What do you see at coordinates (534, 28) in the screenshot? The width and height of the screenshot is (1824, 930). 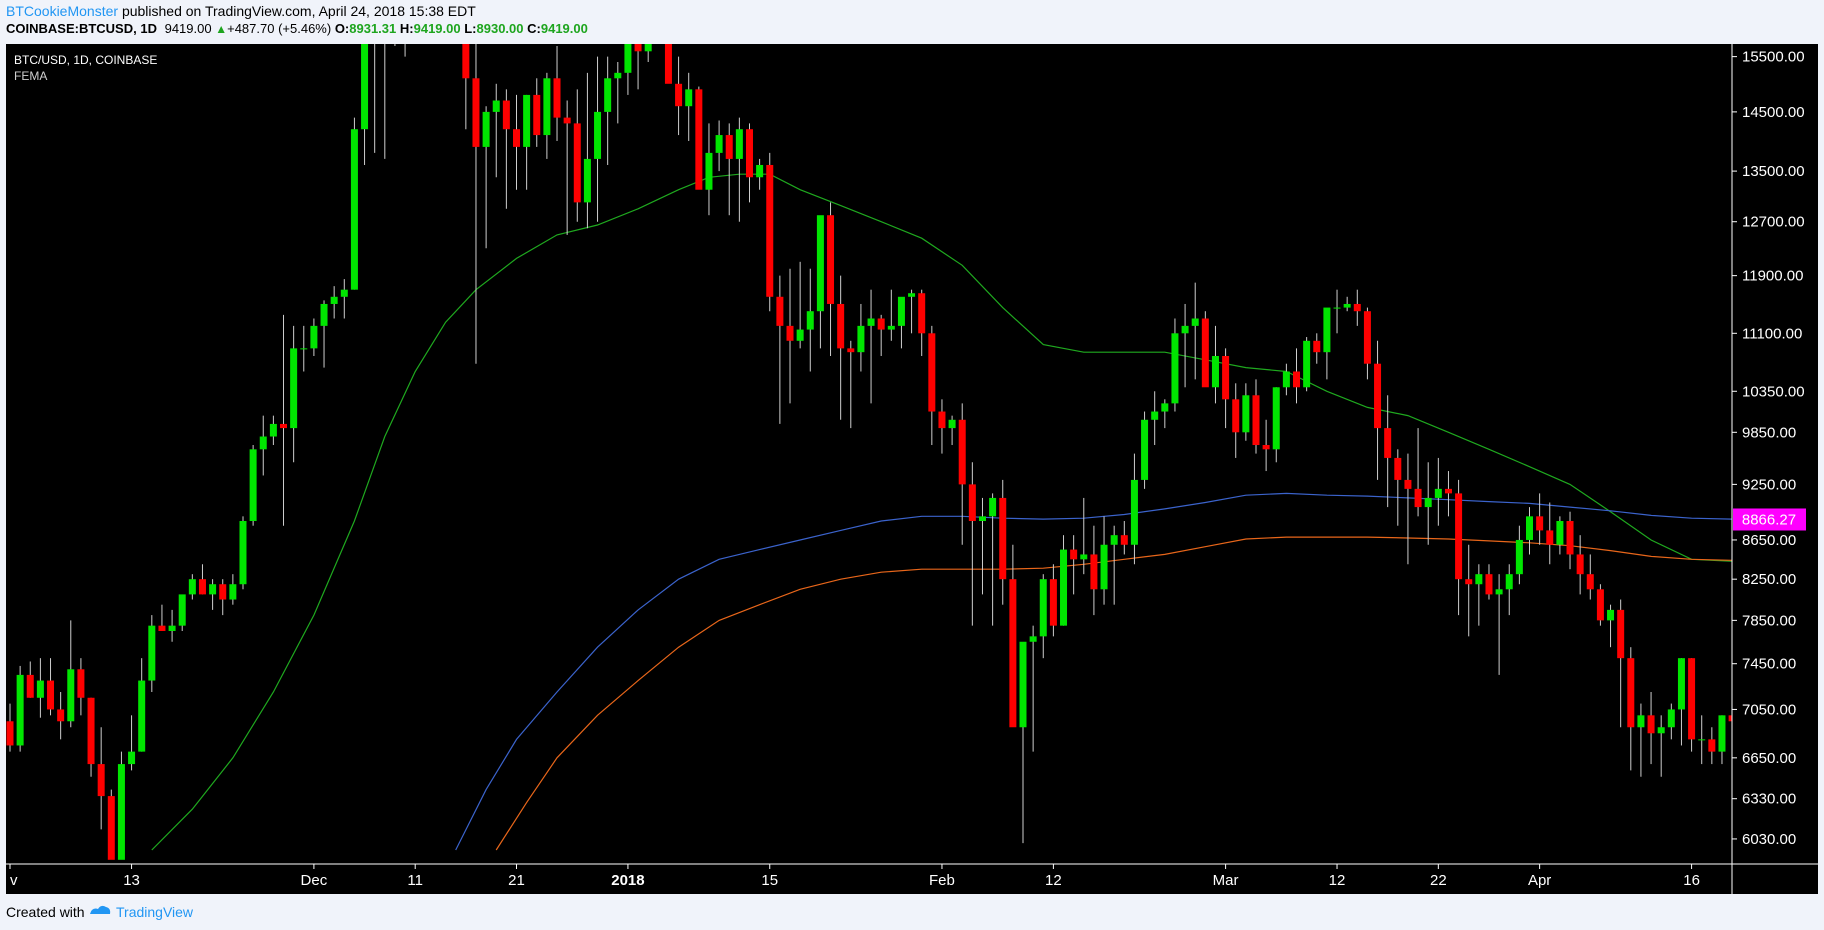 I see `close-label: C:` at bounding box center [534, 28].